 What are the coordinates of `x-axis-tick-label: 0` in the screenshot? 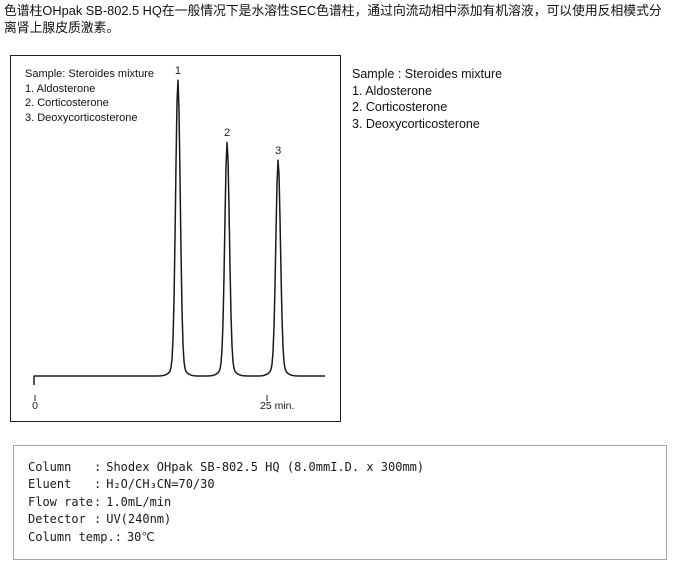 It's located at (35, 406).